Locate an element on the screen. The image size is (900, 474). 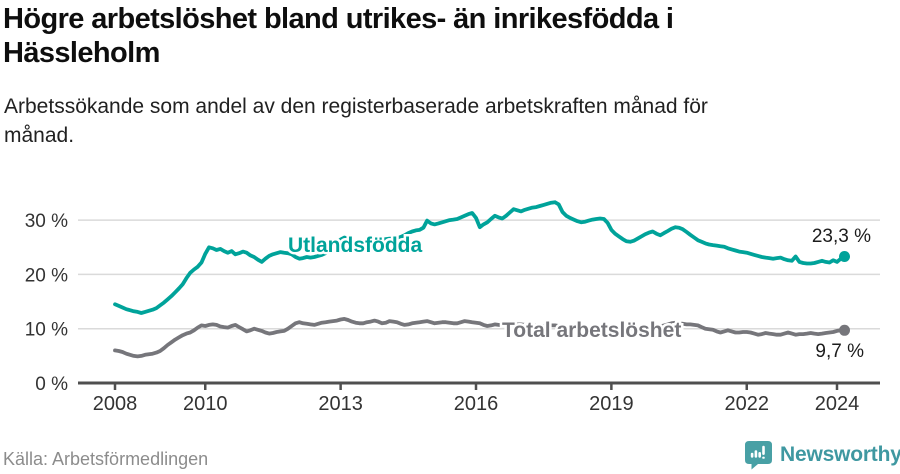
newsworthy-wordmark: Newsworthy is located at coordinates (840, 454).